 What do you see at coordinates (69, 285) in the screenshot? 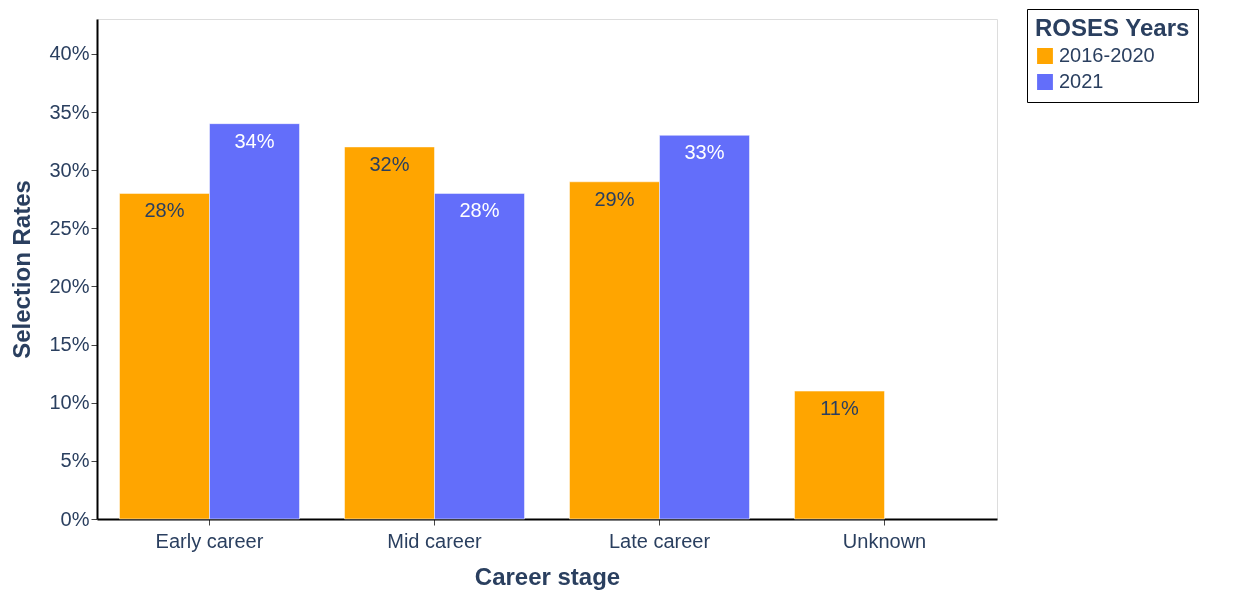
I see `y-tick-label: 20%` at bounding box center [69, 285].